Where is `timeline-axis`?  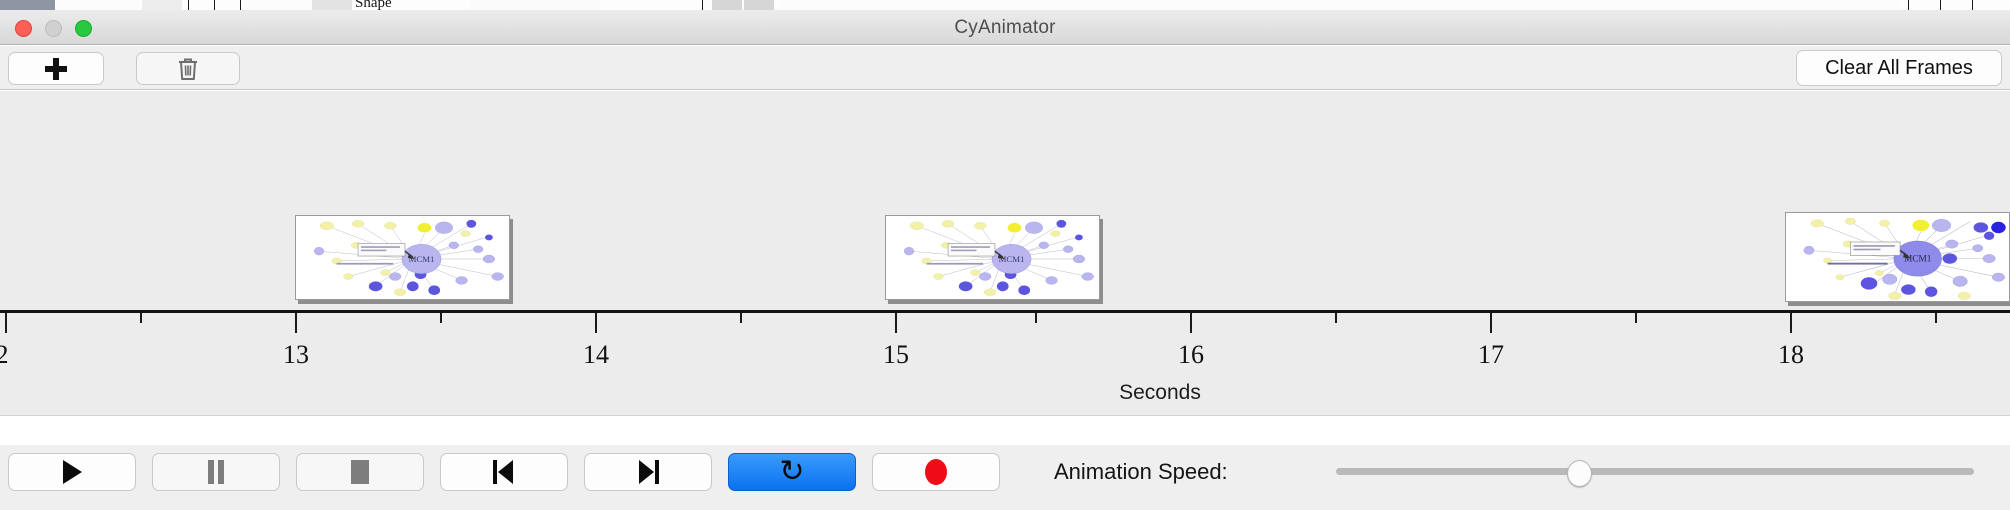 timeline-axis is located at coordinates (1005, 311).